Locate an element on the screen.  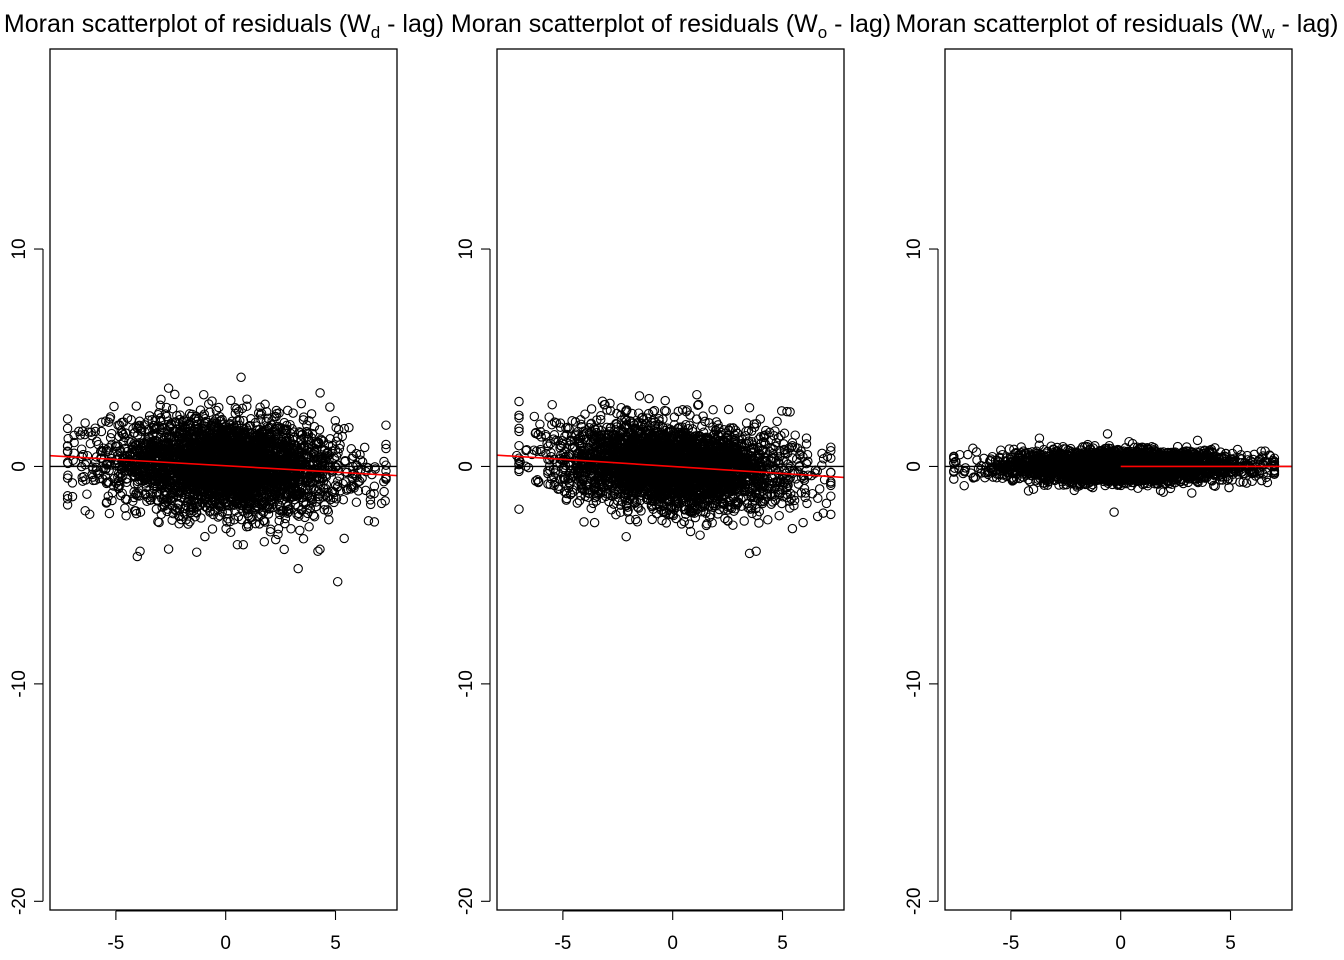
panel-1-point-cloud is located at coordinates (226, 475).